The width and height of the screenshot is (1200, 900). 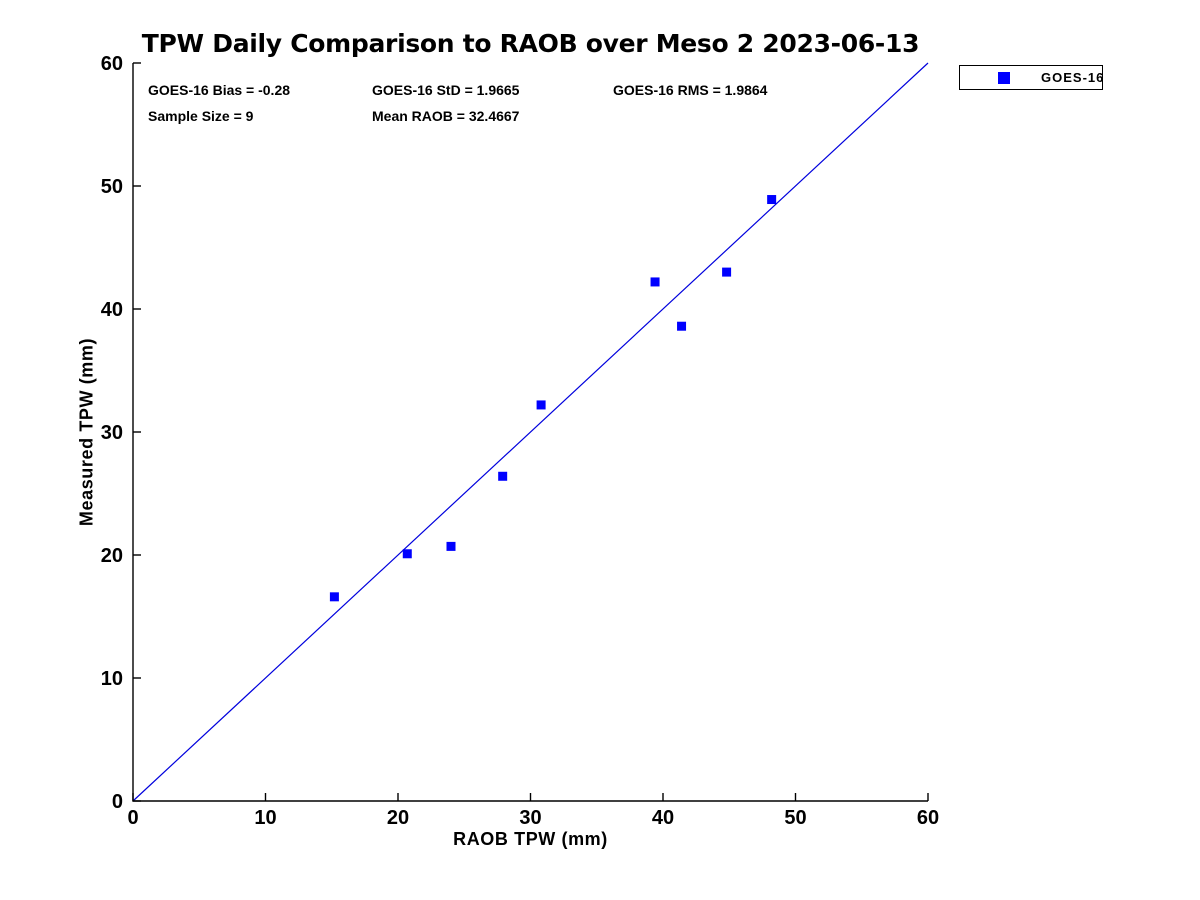 What do you see at coordinates (201, 116) in the screenshot?
I see `stat-sample-size: Sample Size = 9` at bounding box center [201, 116].